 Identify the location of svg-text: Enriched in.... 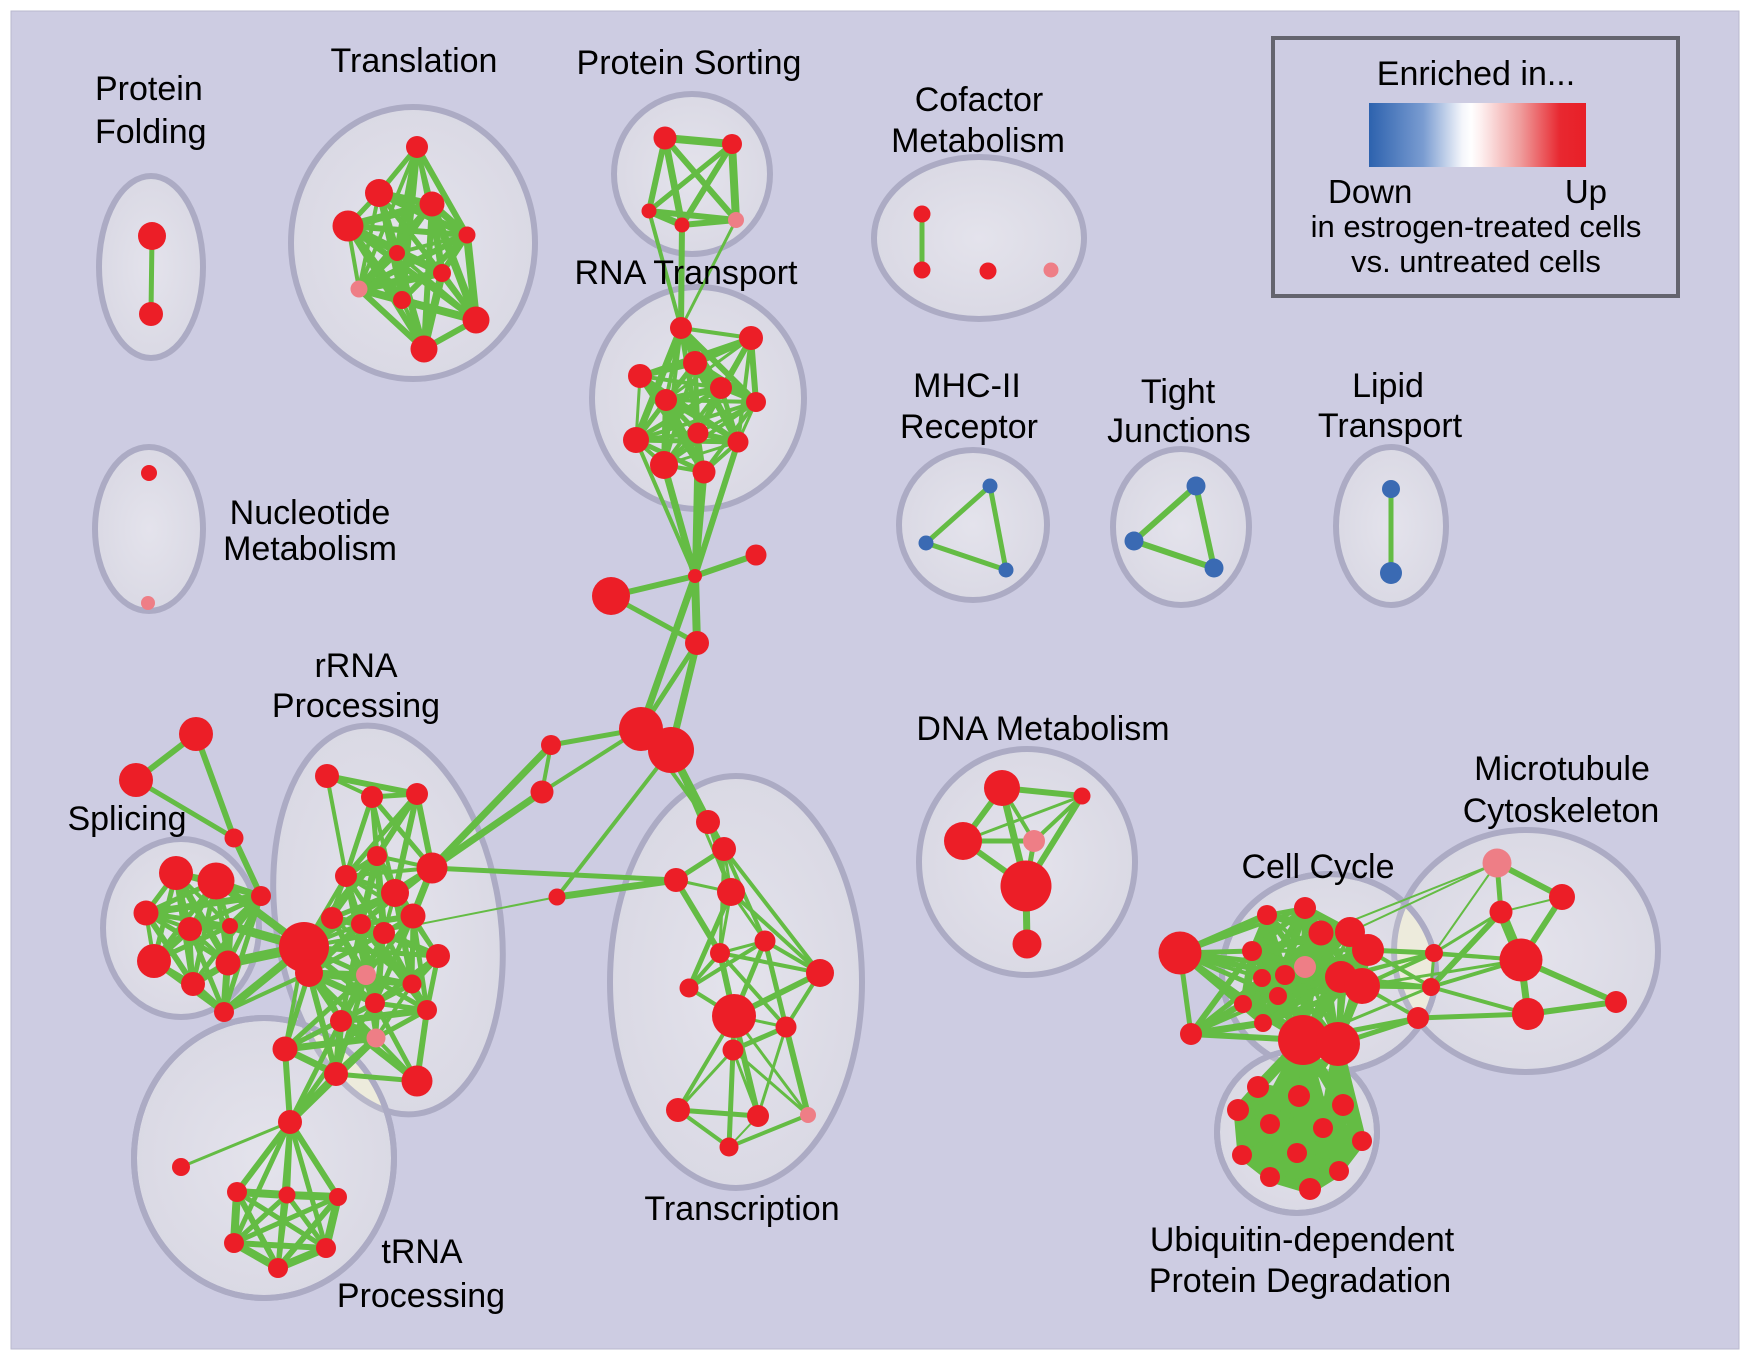
(1476, 74).